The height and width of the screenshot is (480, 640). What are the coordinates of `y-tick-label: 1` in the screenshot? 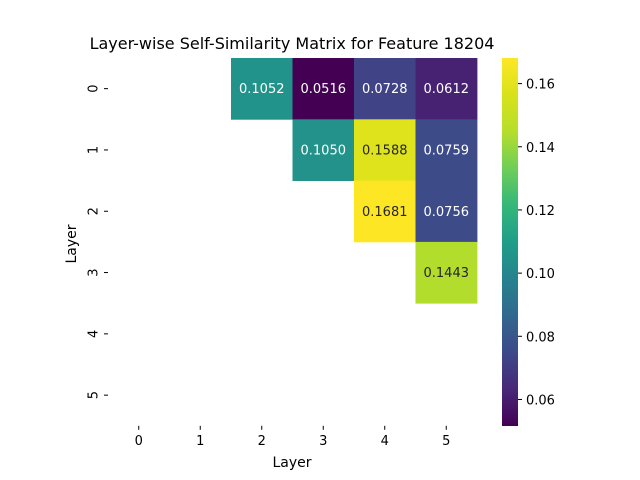 It's located at (94, 150).